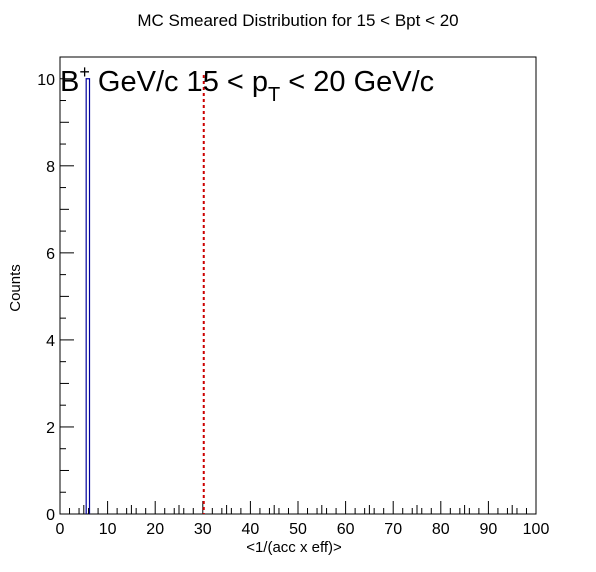 This screenshot has width=596, height=572. What do you see at coordinates (50, 515) in the screenshot?
I see `y-tick-label: 0` at bounding box center [50, 515].